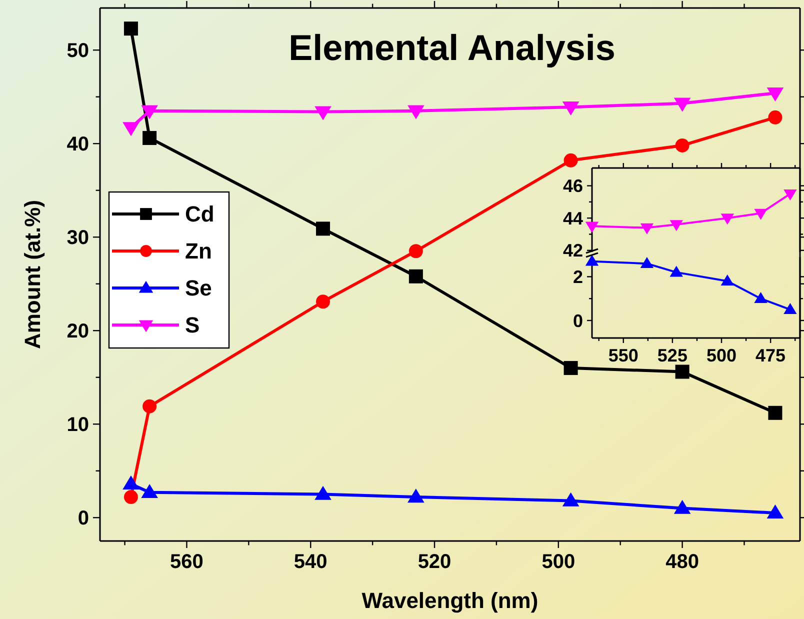 The width and height of the screenshot is (804, 619). I want to click on y-tick-label: 42, so click(572, 250).